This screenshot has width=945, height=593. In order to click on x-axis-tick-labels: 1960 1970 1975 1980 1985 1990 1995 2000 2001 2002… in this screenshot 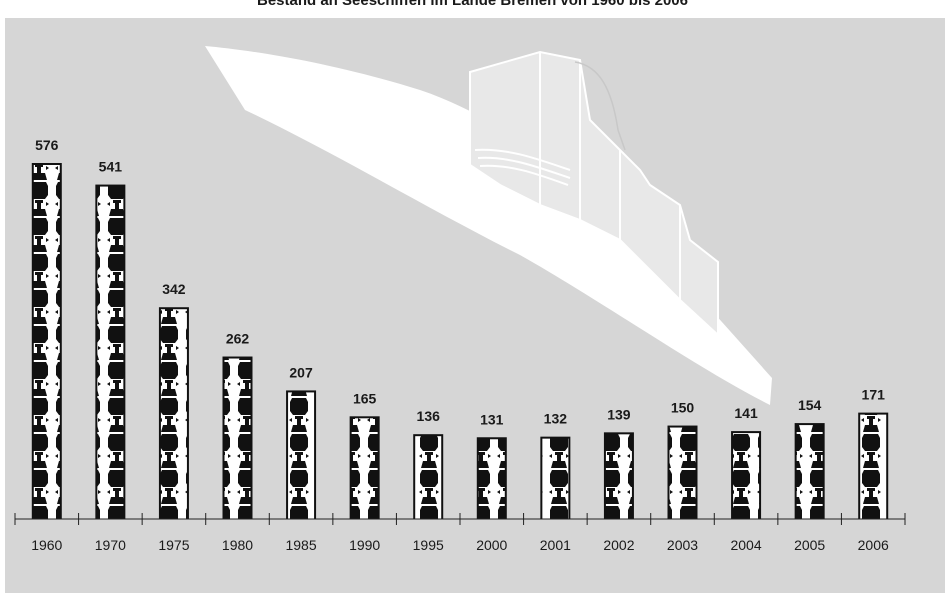, I will do `click(460, 545)`.